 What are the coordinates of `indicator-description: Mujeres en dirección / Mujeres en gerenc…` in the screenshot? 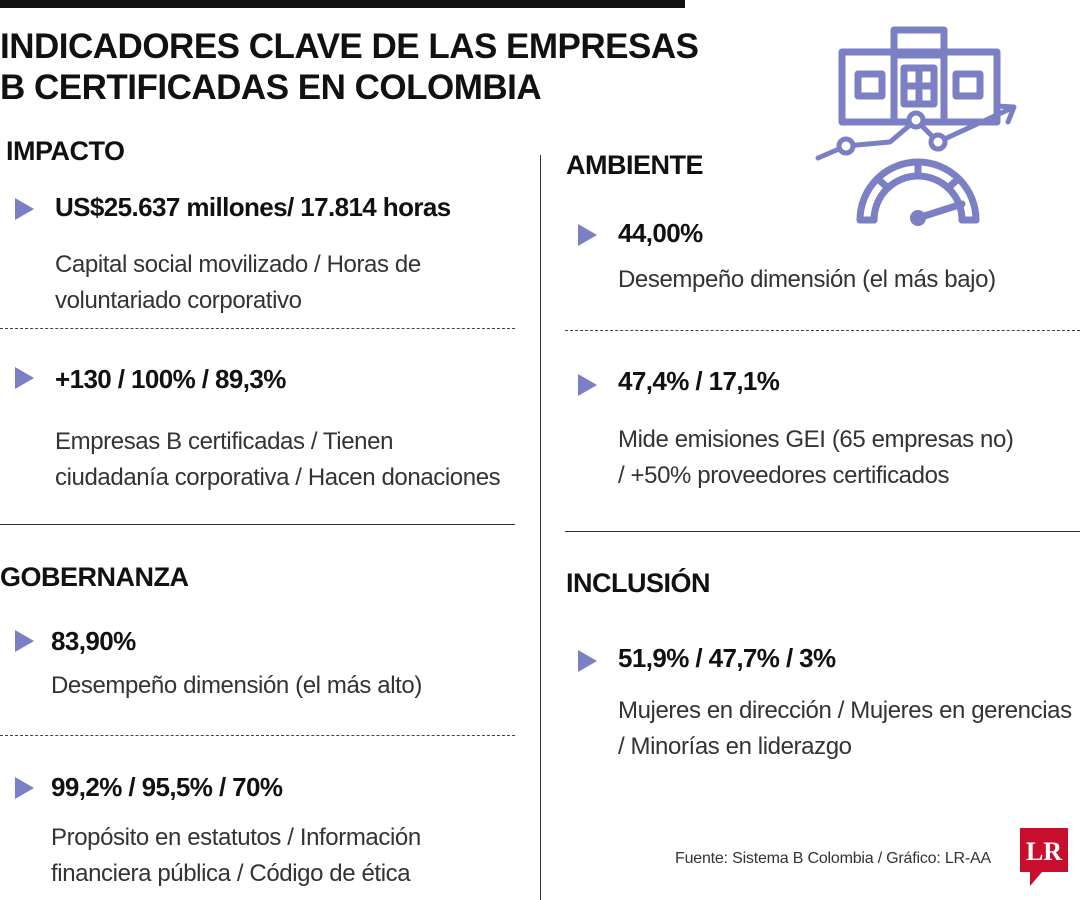 It's located at (845, 728).